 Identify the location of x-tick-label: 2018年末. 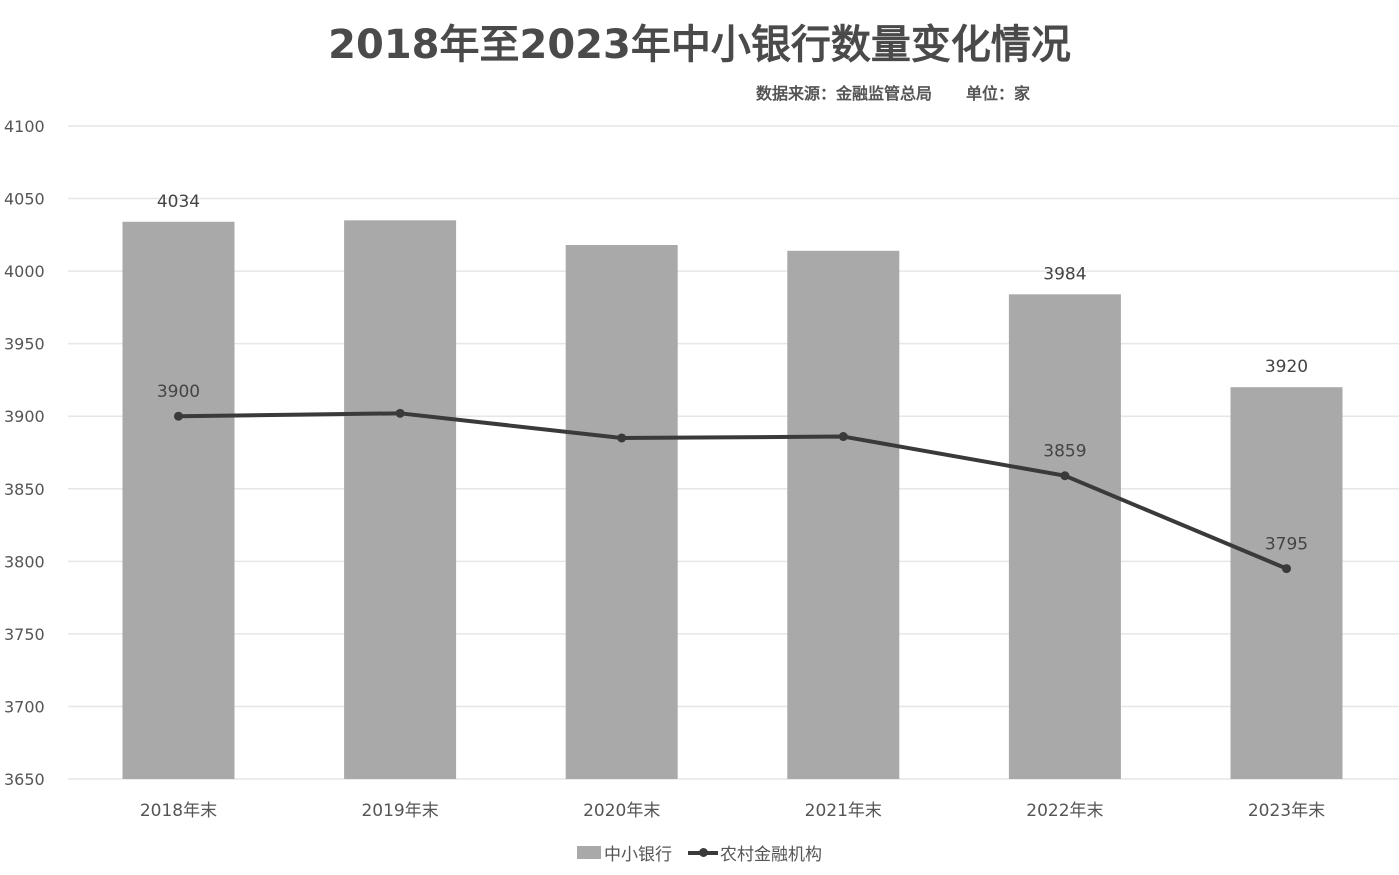
(178, 811).